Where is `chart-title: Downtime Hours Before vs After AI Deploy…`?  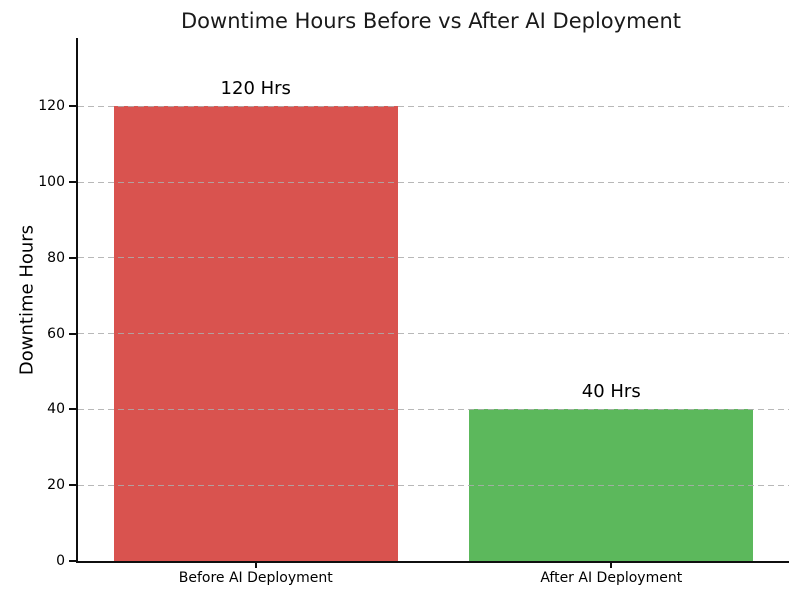
chart-title: Downtime Hours Before vs After AI Deploy… is located at coordinates (431, 21).